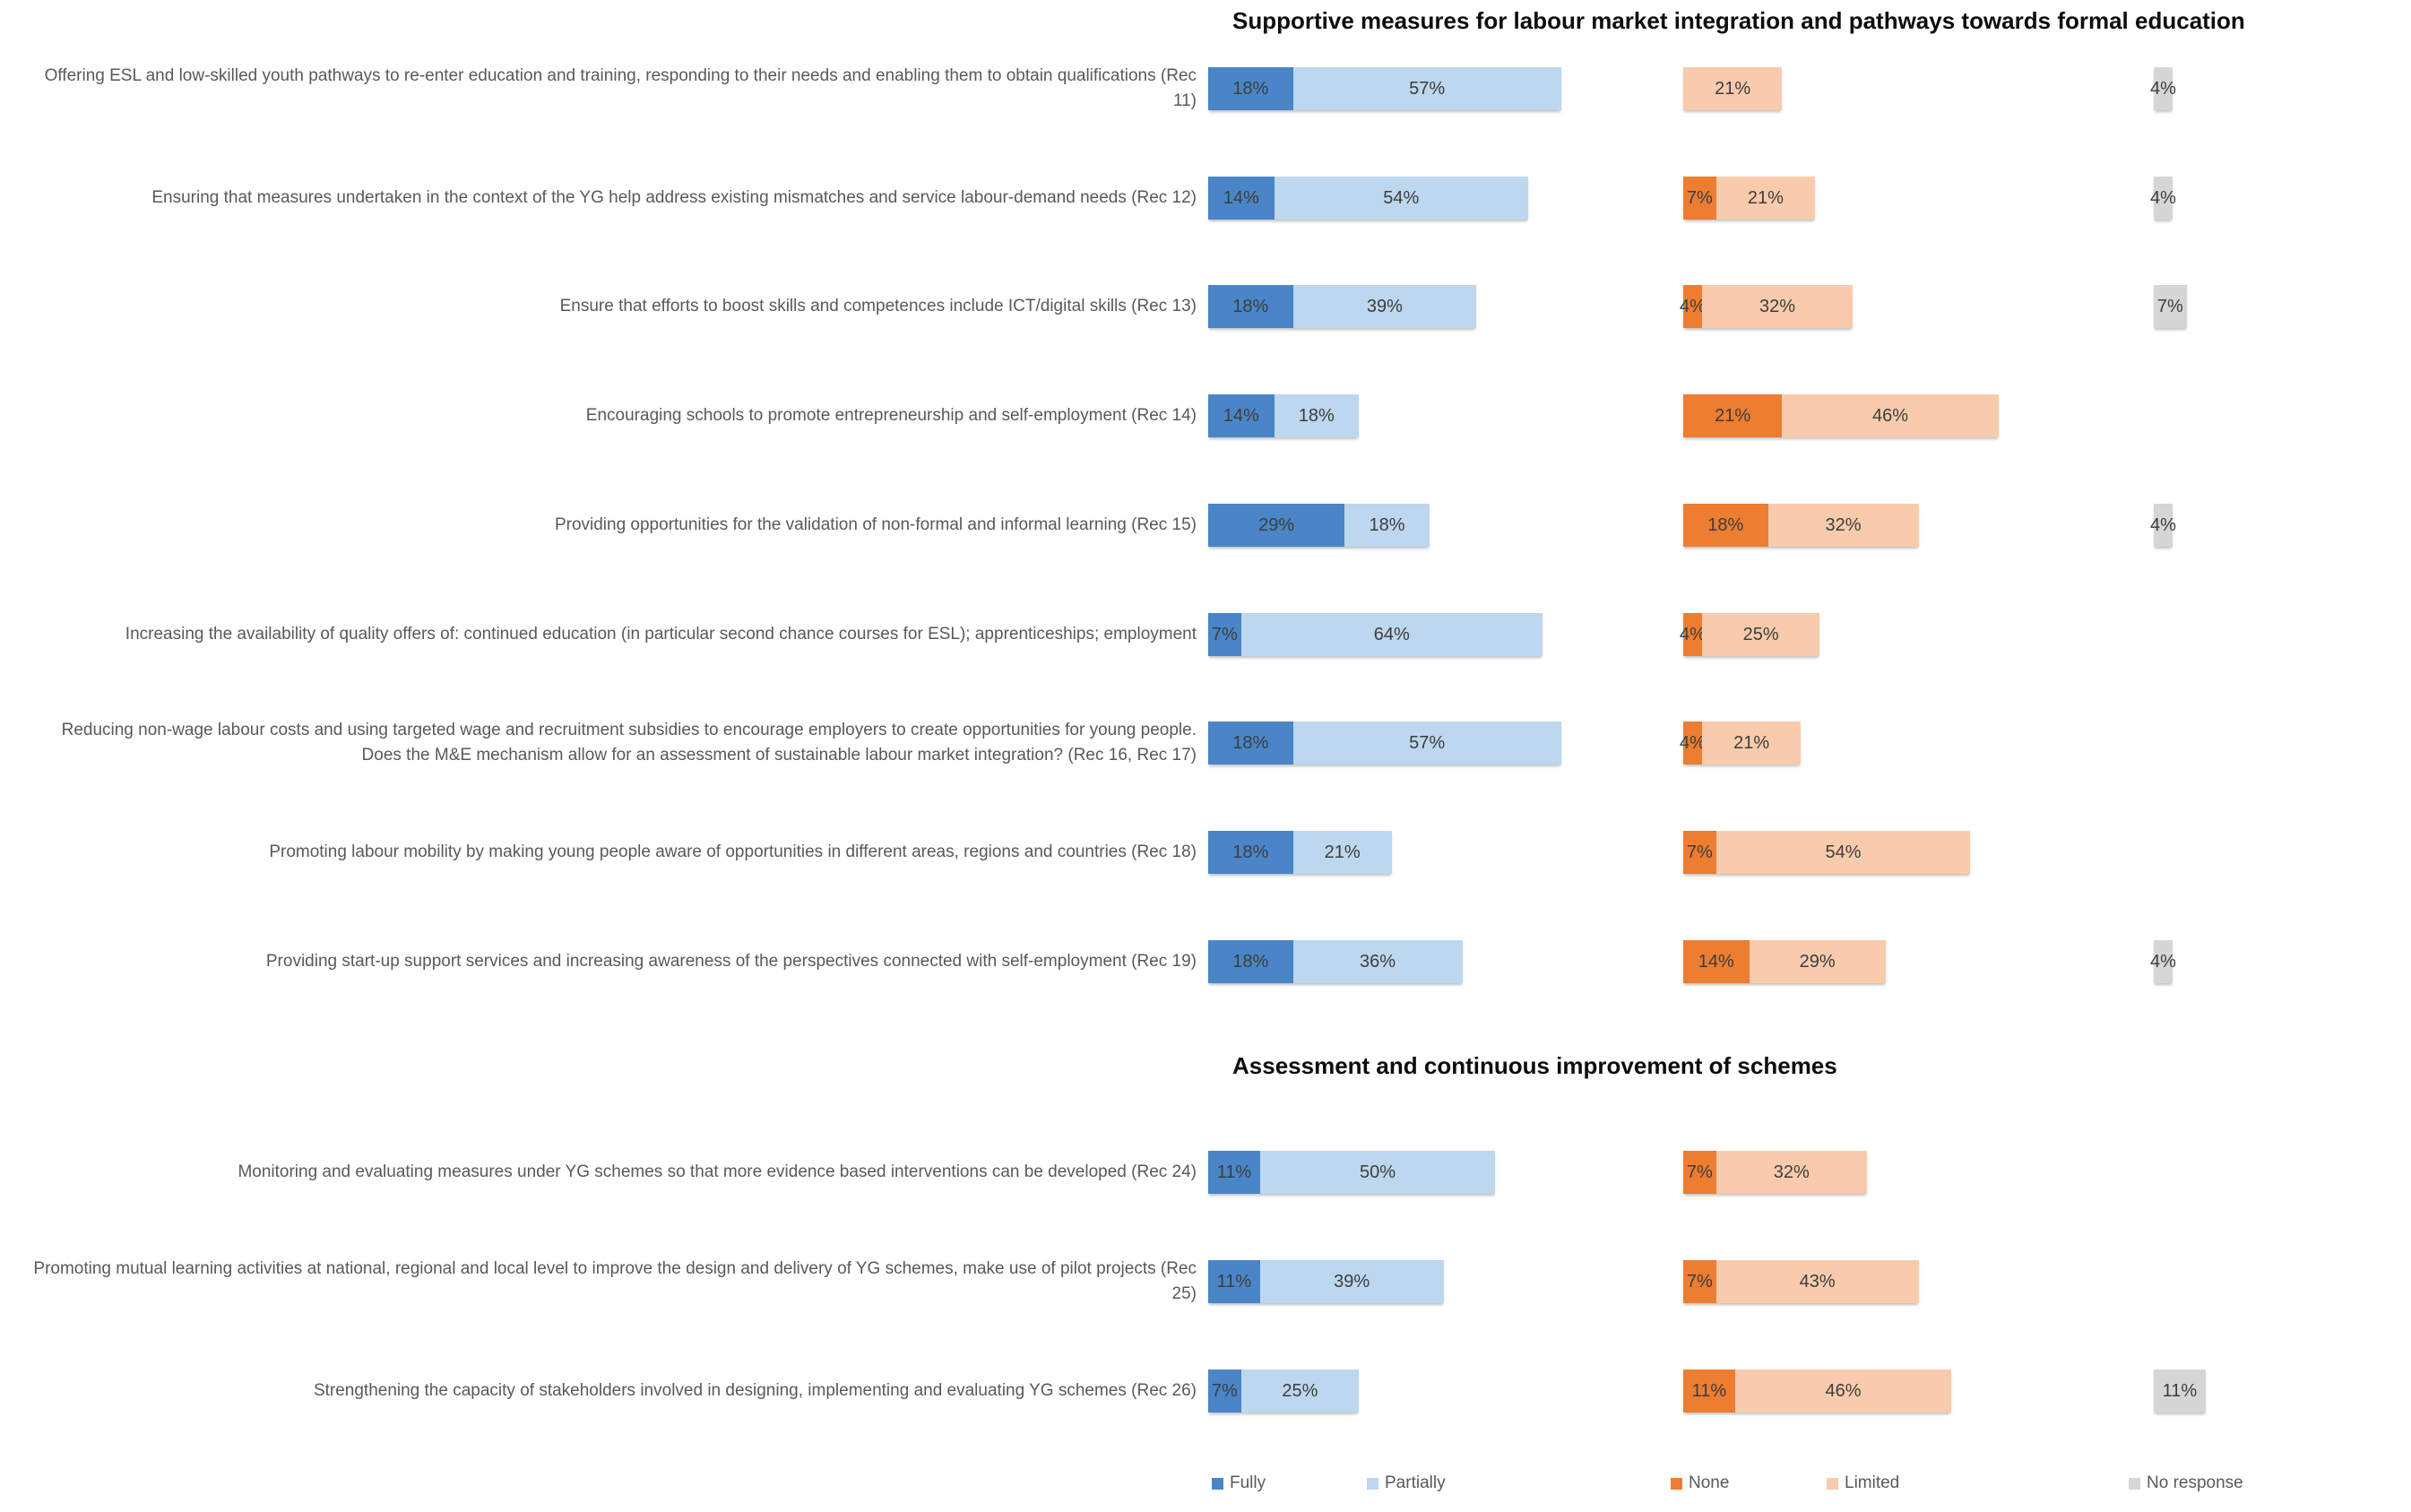 The width and height of the screenshot is (2411, 1512). I want to click on bar-group: 14% 29%, so click(1784, 961).